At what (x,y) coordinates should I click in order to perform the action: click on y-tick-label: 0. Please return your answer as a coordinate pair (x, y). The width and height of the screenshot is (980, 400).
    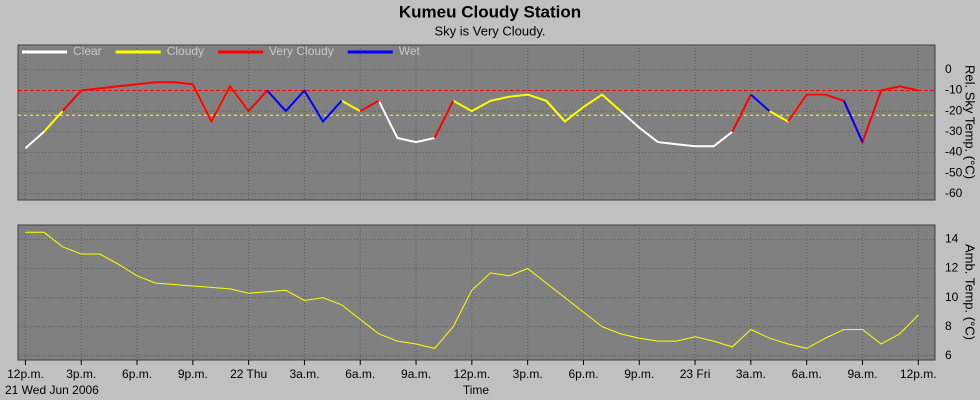
    Looking at the image, I should click on (948, 69).